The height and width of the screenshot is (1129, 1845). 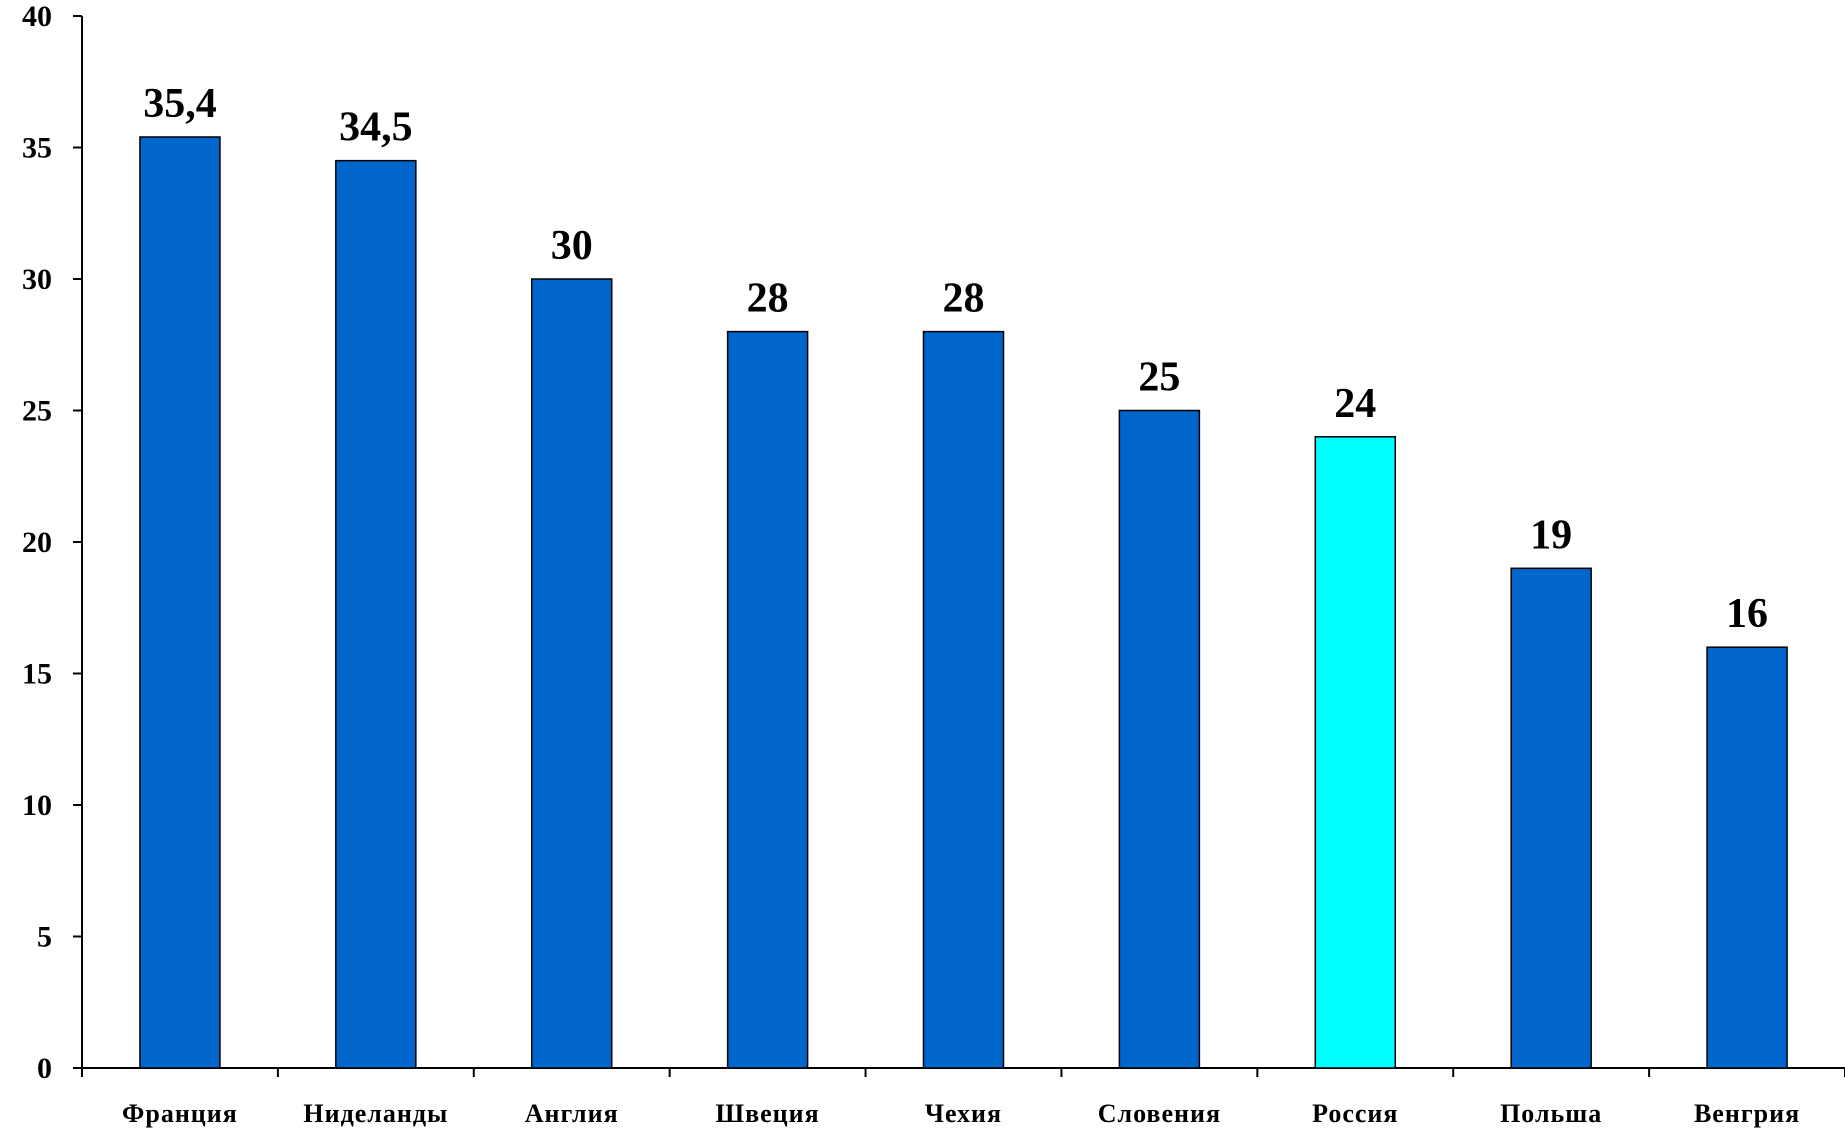 What do you see at coordinates (37, 148) in the screenshot?
I see `y-tick-label: 35` at bounding box center [37, 148].